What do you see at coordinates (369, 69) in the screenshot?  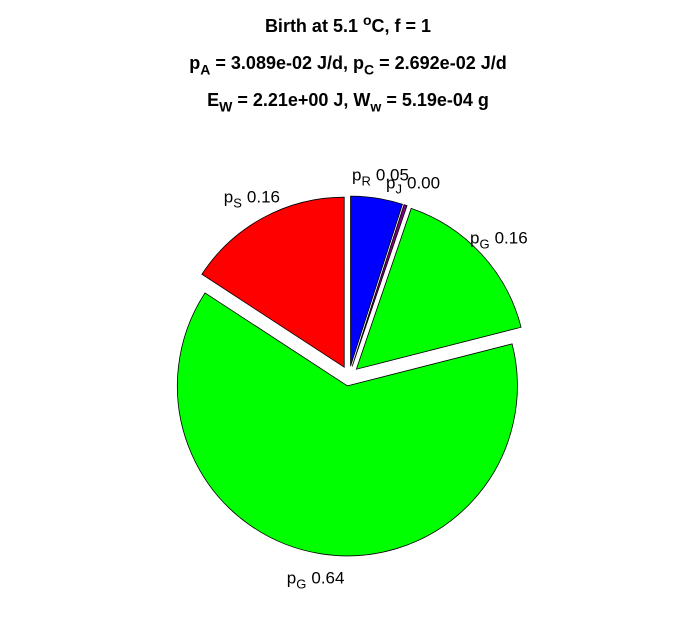 I see `script-text: C` at bounding box center [369, 69].